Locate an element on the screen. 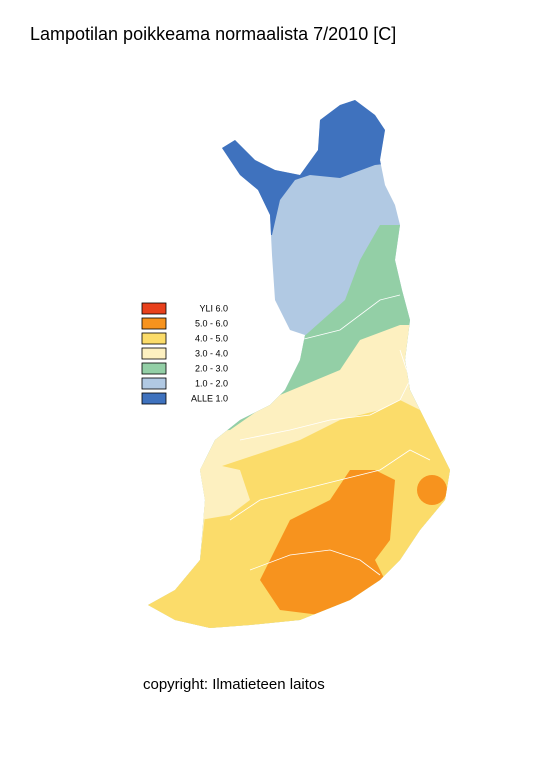 This screenshot has height=776, width=543. legend-label: 3.0 - 4.0 is located at coordinates (211, 353).